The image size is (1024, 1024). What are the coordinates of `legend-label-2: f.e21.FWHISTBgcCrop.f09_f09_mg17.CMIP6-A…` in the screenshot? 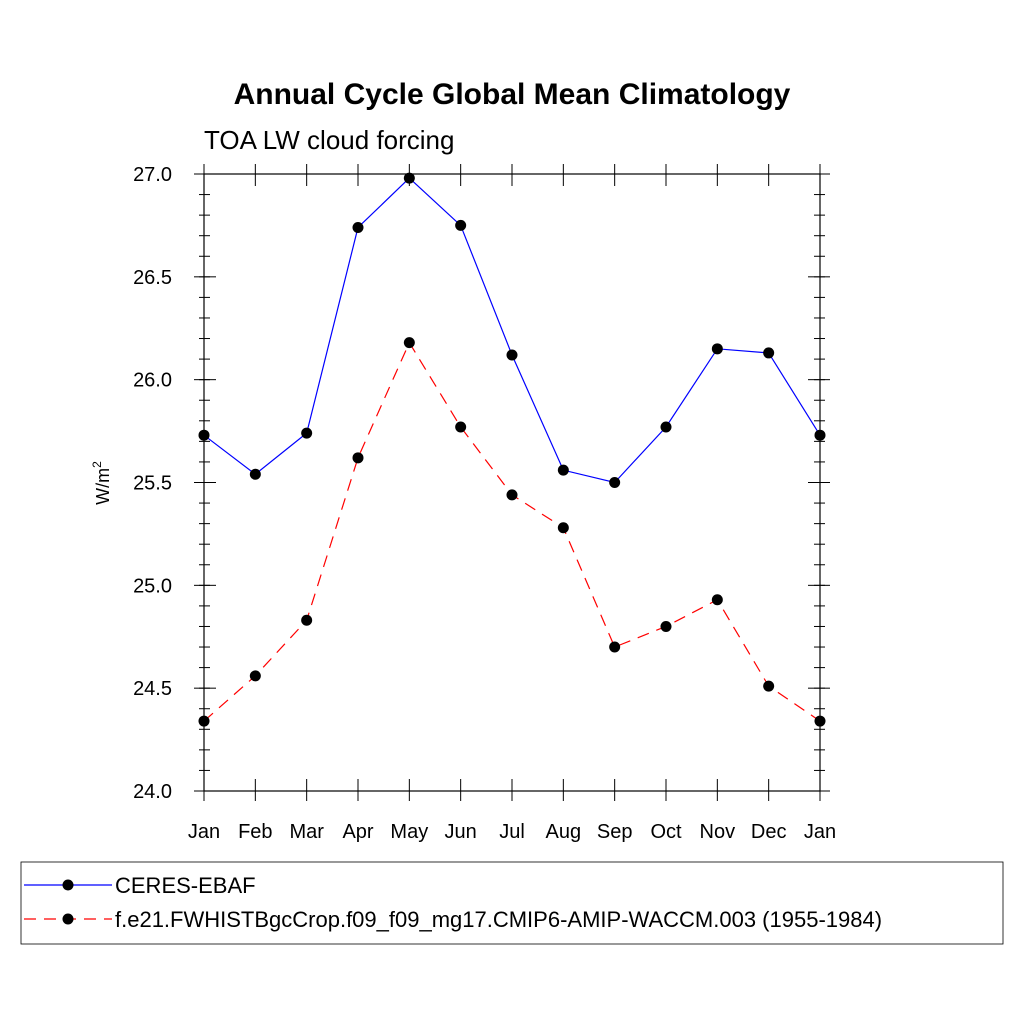 It's located at (498, 919).